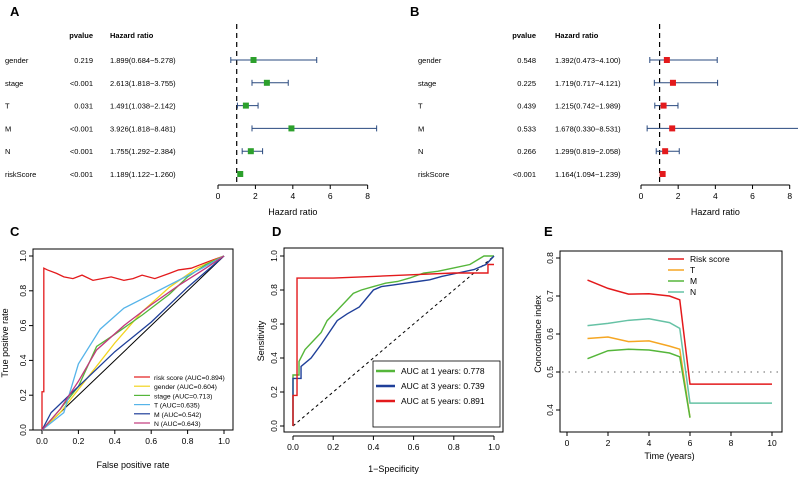 The image size is (798, 478). What do you see at coordinates (414, 11) in the screenshot?
I see `panel-label-b: B` at bounding box center [414, 11].